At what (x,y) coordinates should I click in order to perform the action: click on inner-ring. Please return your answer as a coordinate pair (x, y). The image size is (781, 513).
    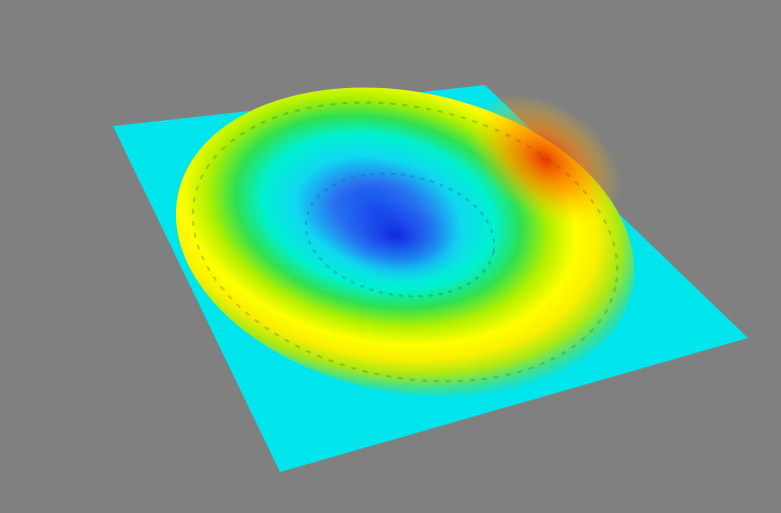
    Looking at the image, I should click on (400, 235).